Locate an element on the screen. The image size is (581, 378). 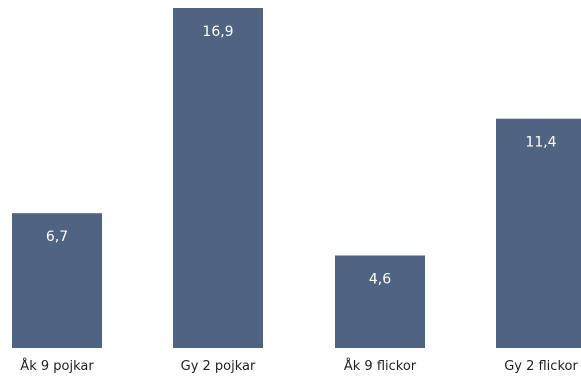
category-label-1: Åk 9 pojkar is located at coordinates (57, 366).